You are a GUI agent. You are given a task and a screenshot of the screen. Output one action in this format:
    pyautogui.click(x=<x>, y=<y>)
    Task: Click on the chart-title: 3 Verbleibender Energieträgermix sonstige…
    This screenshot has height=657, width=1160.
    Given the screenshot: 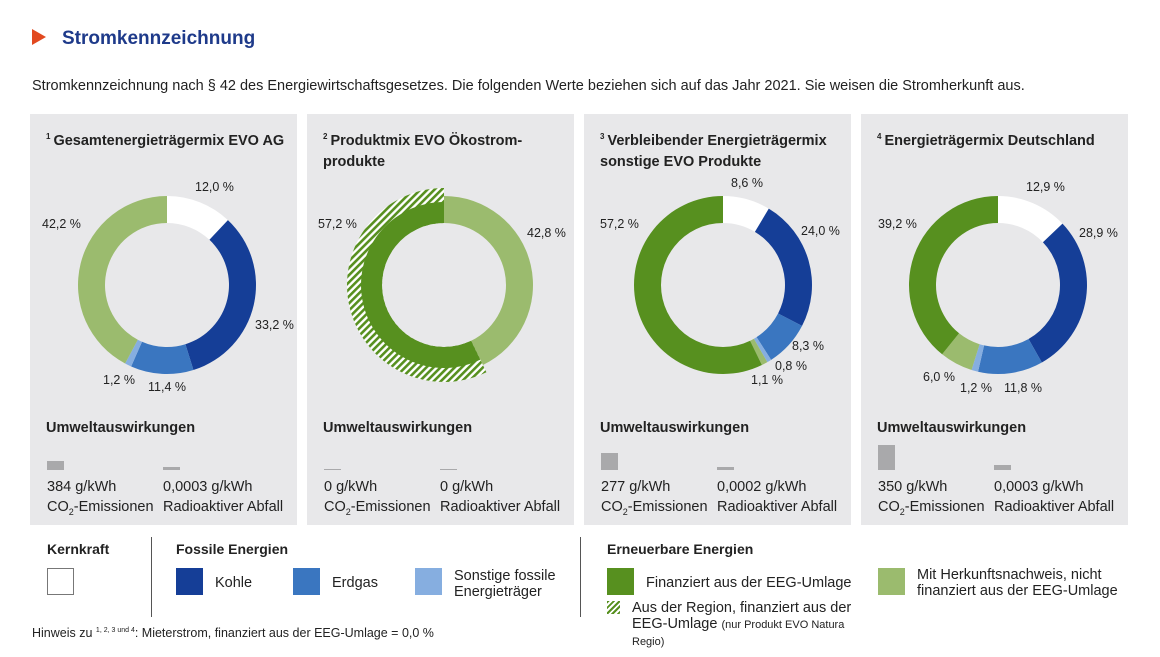 What is the action you would take?
    pyautogui.click(x=713, y=151)
    